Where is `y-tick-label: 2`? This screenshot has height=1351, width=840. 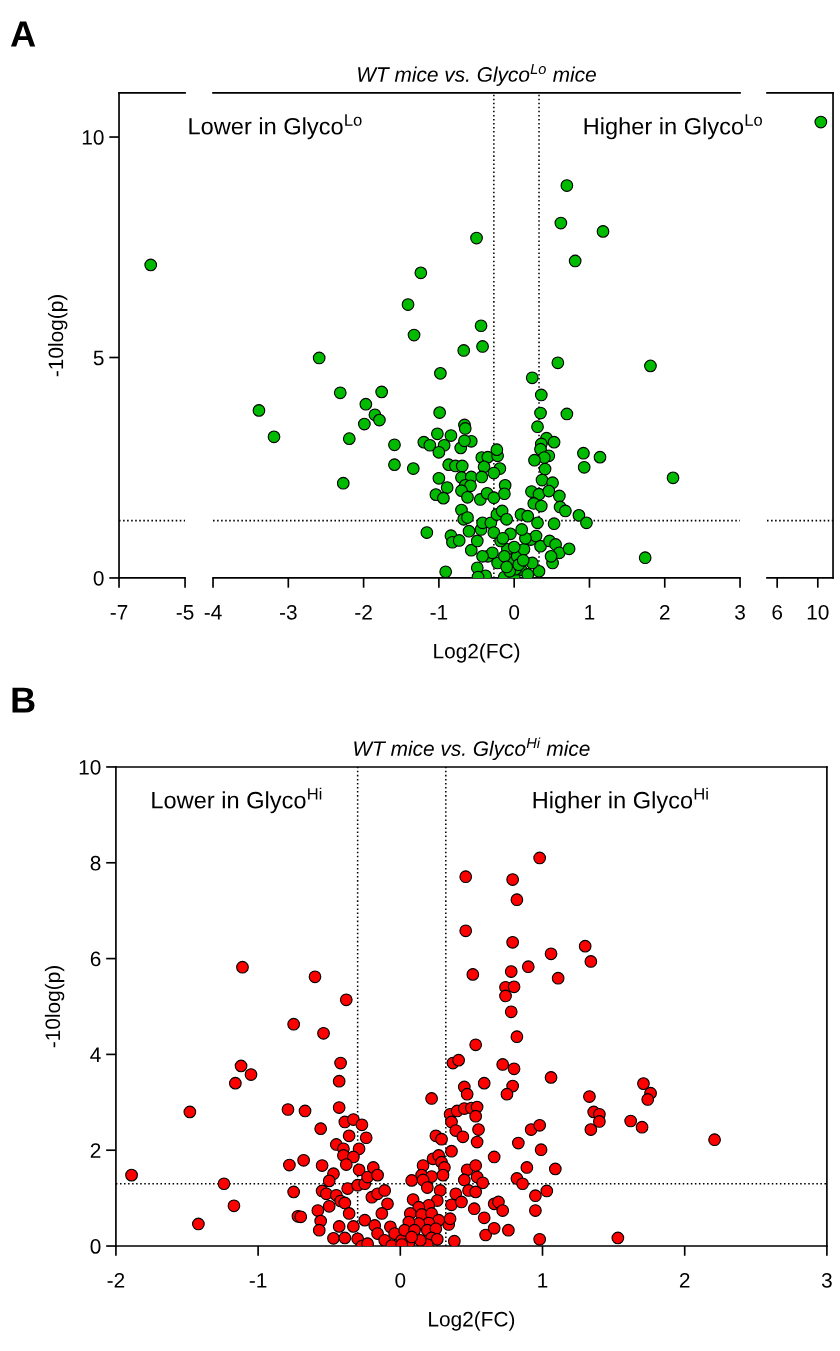
y-tick-label: 2 is located at coordinates (95, 1150).